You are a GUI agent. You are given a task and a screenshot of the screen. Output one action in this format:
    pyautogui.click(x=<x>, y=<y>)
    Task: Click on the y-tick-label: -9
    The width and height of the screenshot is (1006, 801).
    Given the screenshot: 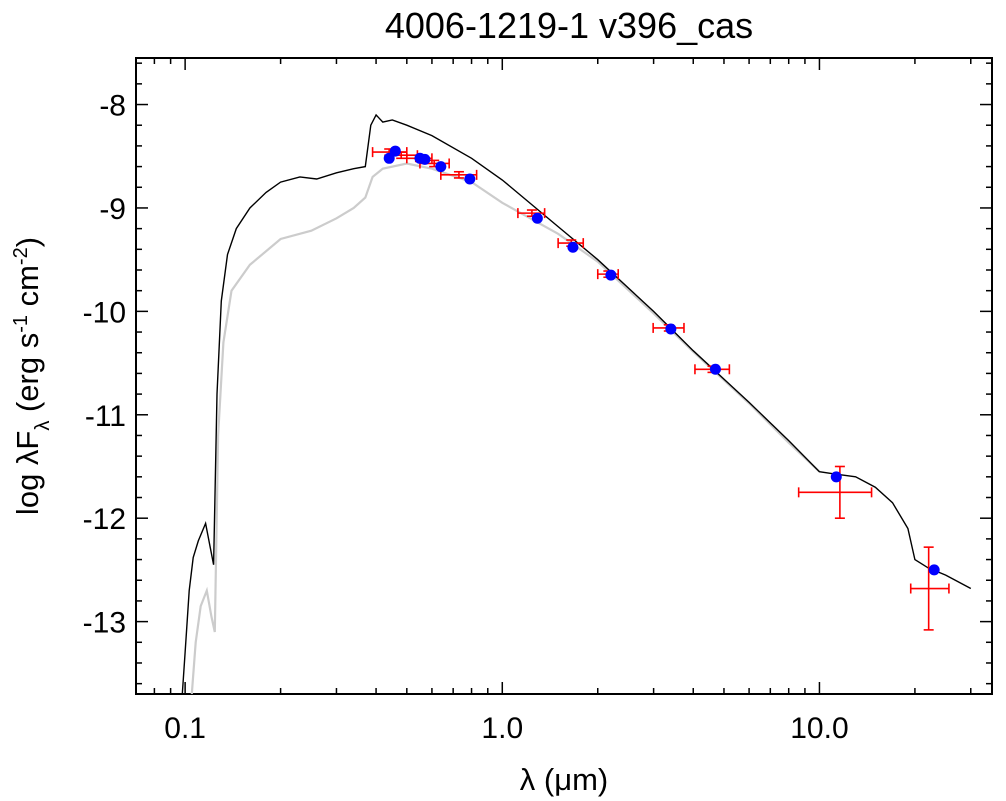 What is the action you would take?
    pyautogui.click(x=112, y=209)
    